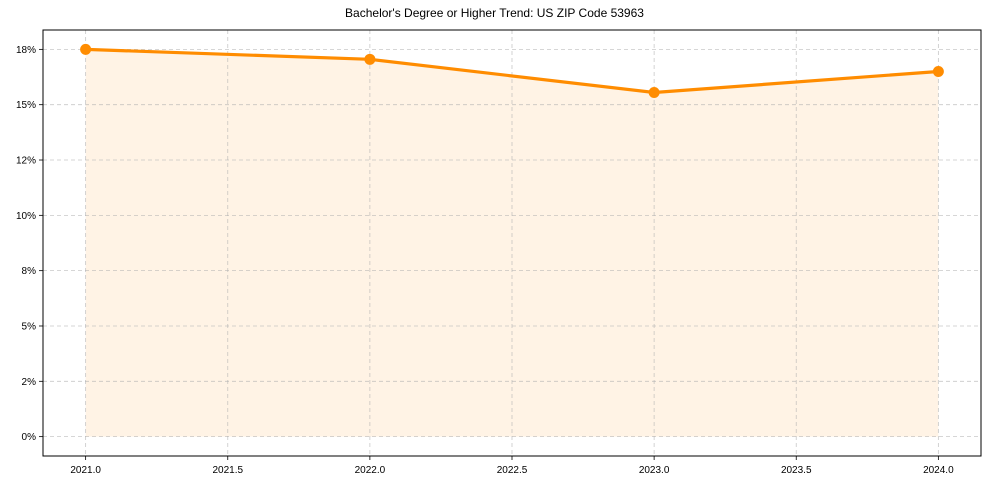  I want to click on x-tick-label: 2021.0, so click(85, 470).